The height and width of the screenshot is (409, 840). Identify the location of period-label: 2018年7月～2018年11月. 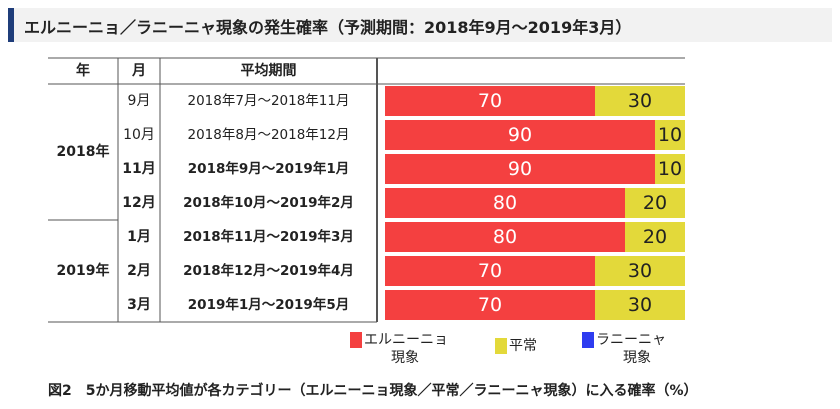
(269, 101).